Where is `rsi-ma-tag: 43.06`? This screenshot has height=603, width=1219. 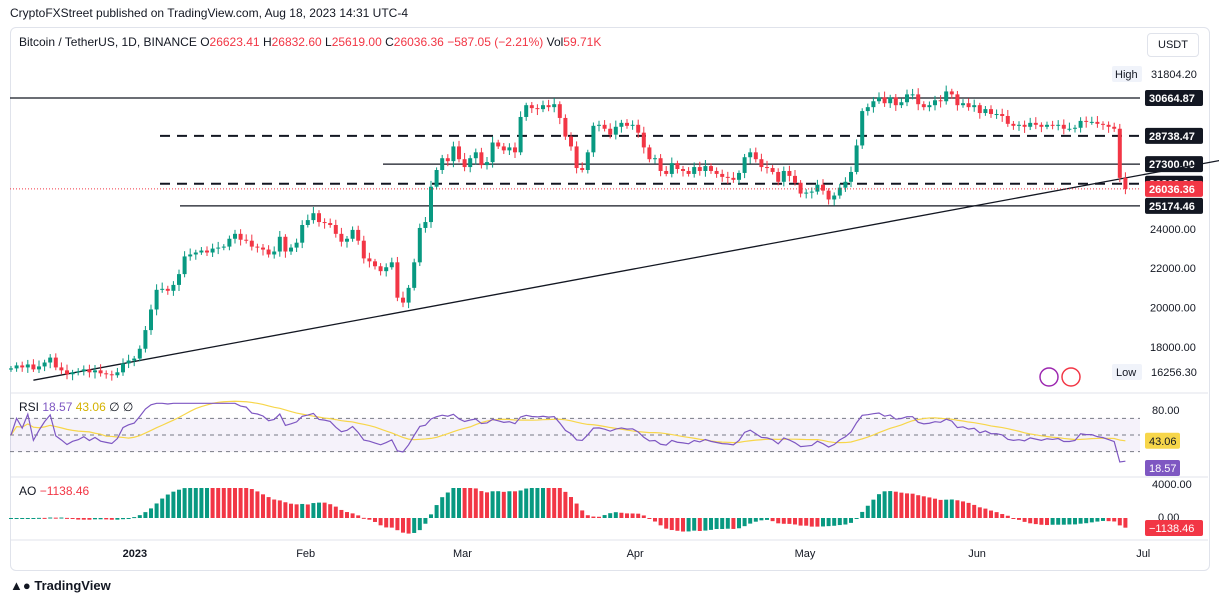 rsi-ma-tag: 43.06 is located at coordinates (1163, 442).